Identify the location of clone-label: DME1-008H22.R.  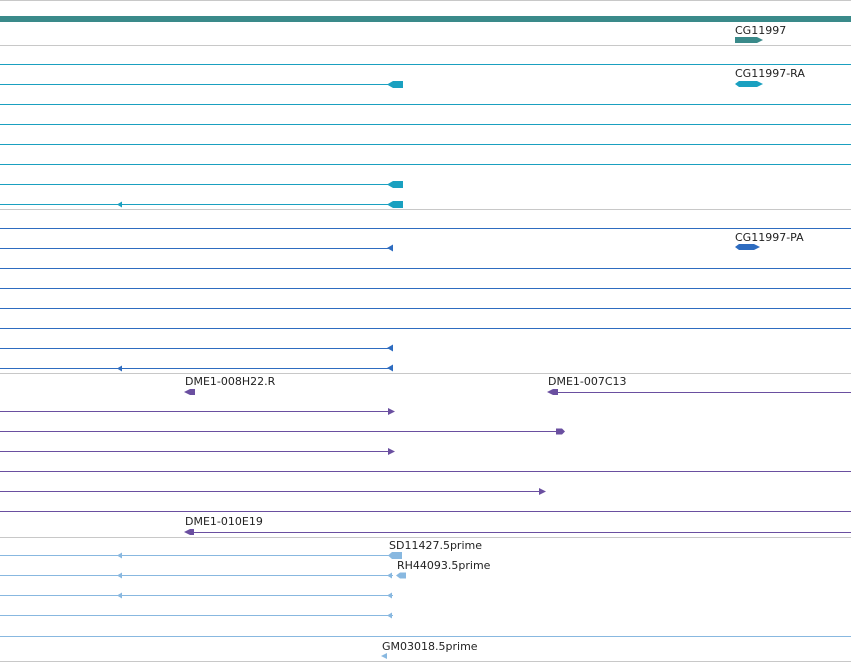
(230, 381).